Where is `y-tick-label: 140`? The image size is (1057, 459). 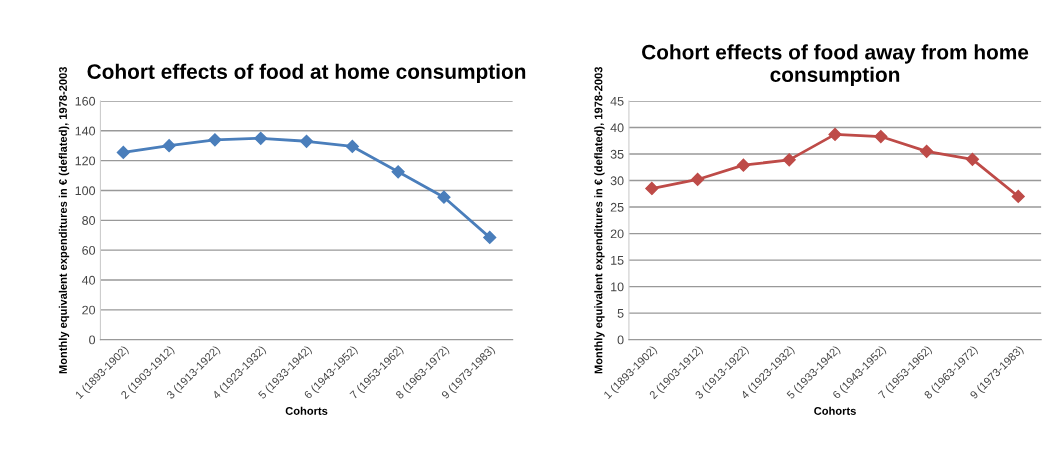
y-tick-label: 140 is located at coordinates (85, 131).